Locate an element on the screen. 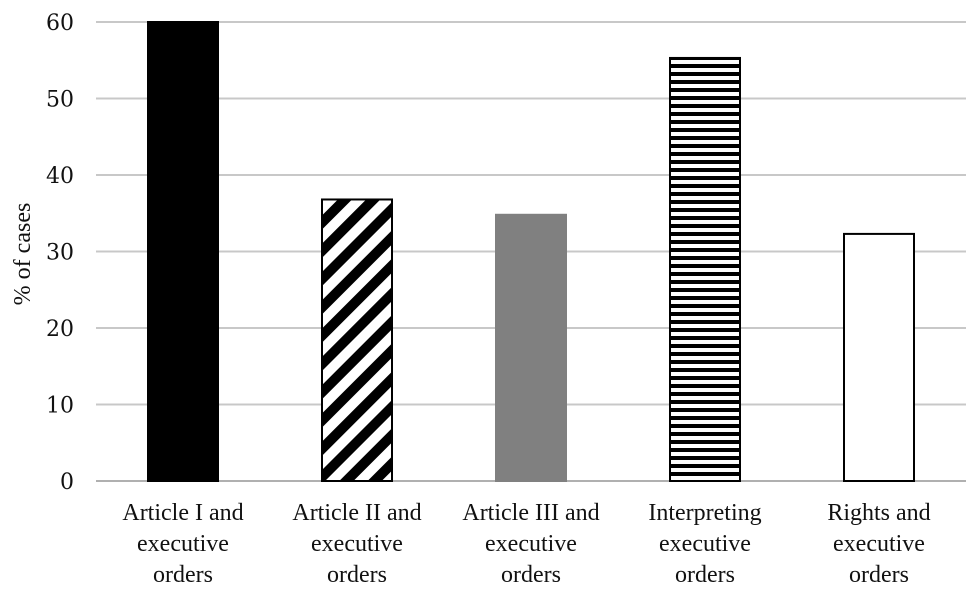 The height and width of the screenshot is (600, 973). y-tick-label: 40 is located at coordinates (60, 176).